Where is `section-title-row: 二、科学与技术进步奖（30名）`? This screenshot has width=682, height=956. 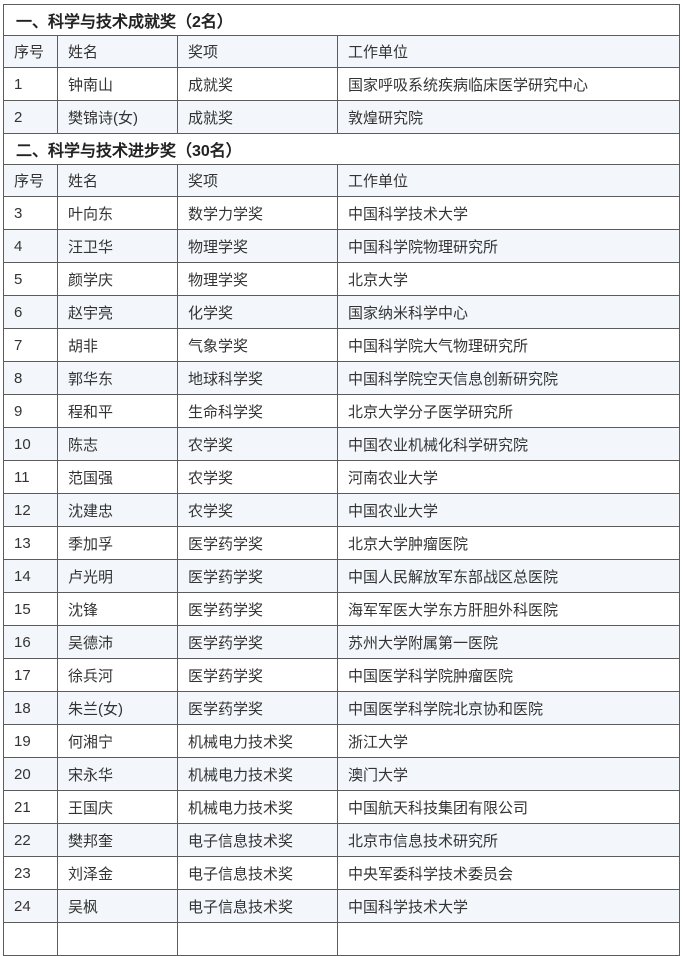
section-title-row: 二、科学与技术进步奖（30名） is located at coordinates (341, 149).